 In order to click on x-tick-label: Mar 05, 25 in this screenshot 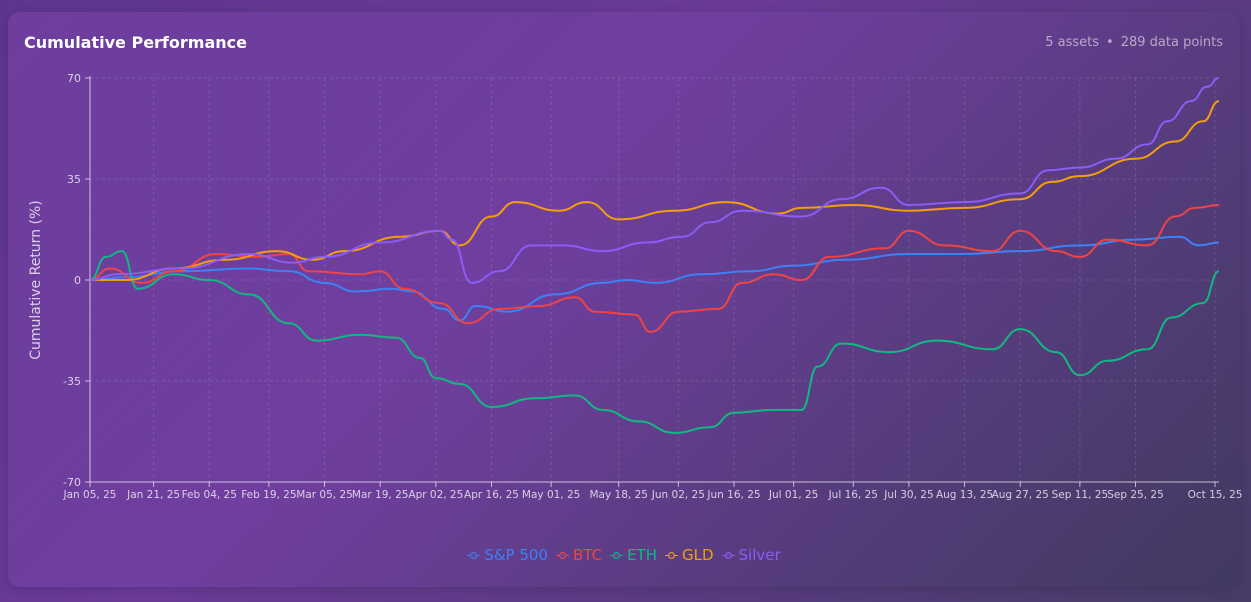, I will do `click(324, 495)`.